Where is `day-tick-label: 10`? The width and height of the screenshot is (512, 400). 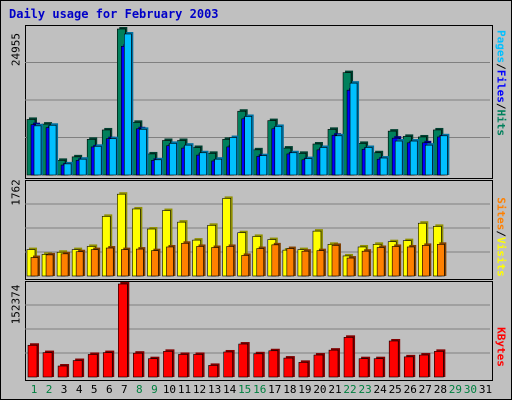
day-tick-label: 10 is located at coordinates (169, 389).